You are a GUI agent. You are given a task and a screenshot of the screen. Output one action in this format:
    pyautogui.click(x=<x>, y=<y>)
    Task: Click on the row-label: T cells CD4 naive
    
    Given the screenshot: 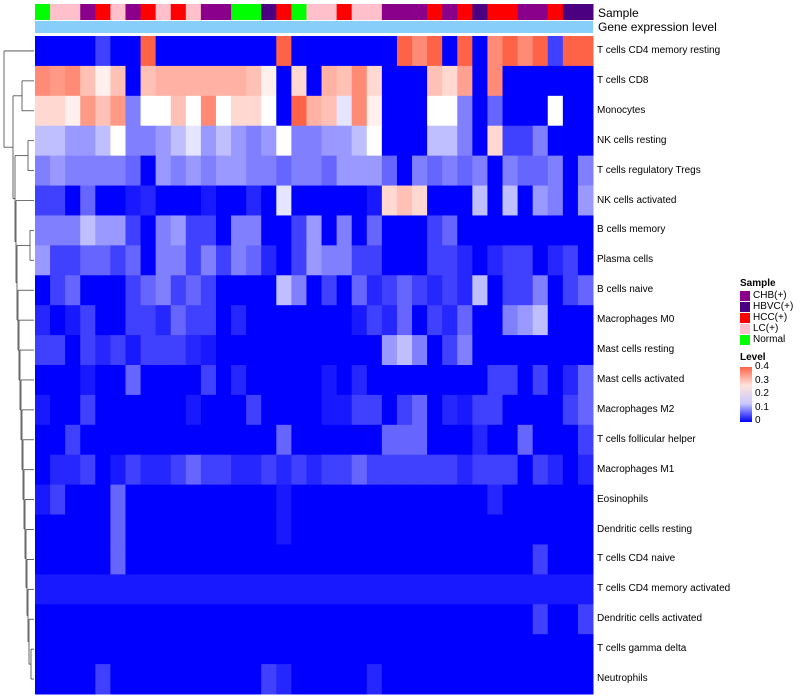 What is the action you would take?
    pyautogui.click(x=636, y=559)
    